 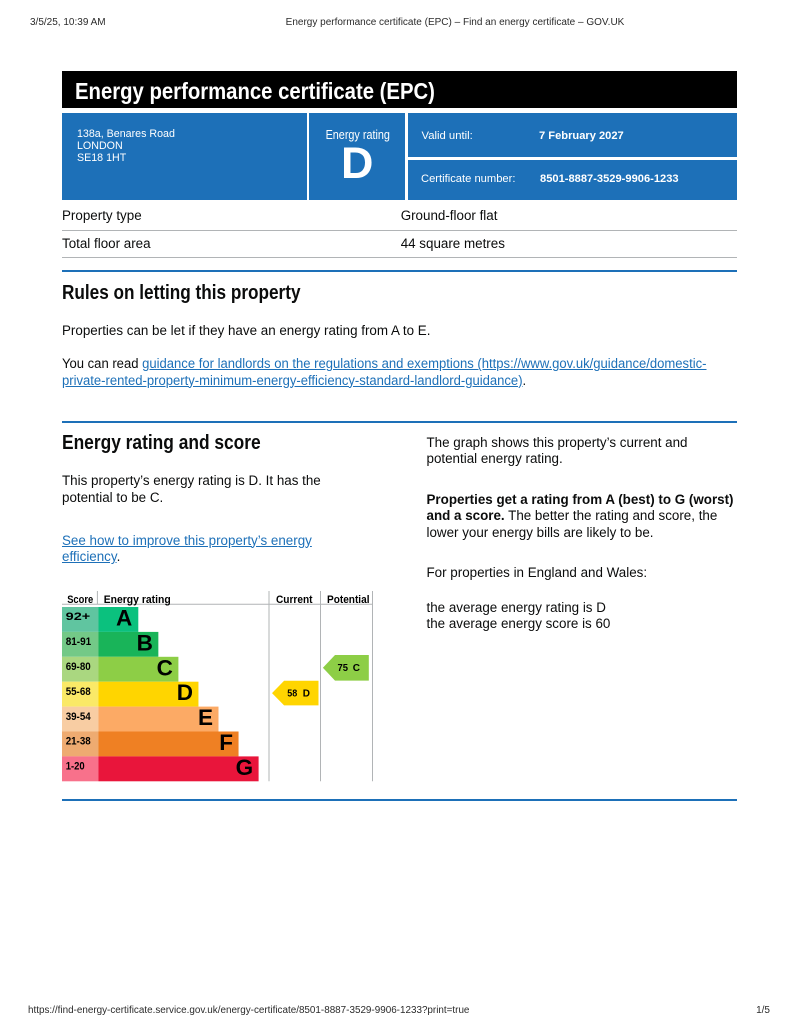 I want to click on svg-text: 58, so click(x=292, y=693).